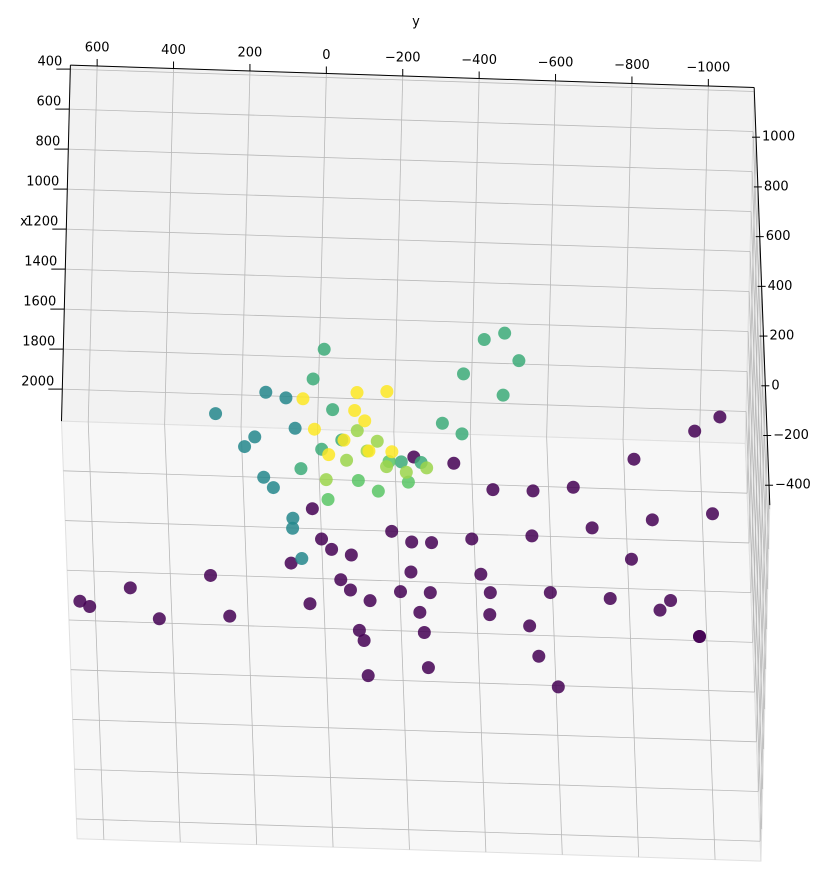 This screenshot has width=825, height=873. Describe the element at coordinates (778, 137) in the screenshot. I see `z-tick-label: 1000` at that location.